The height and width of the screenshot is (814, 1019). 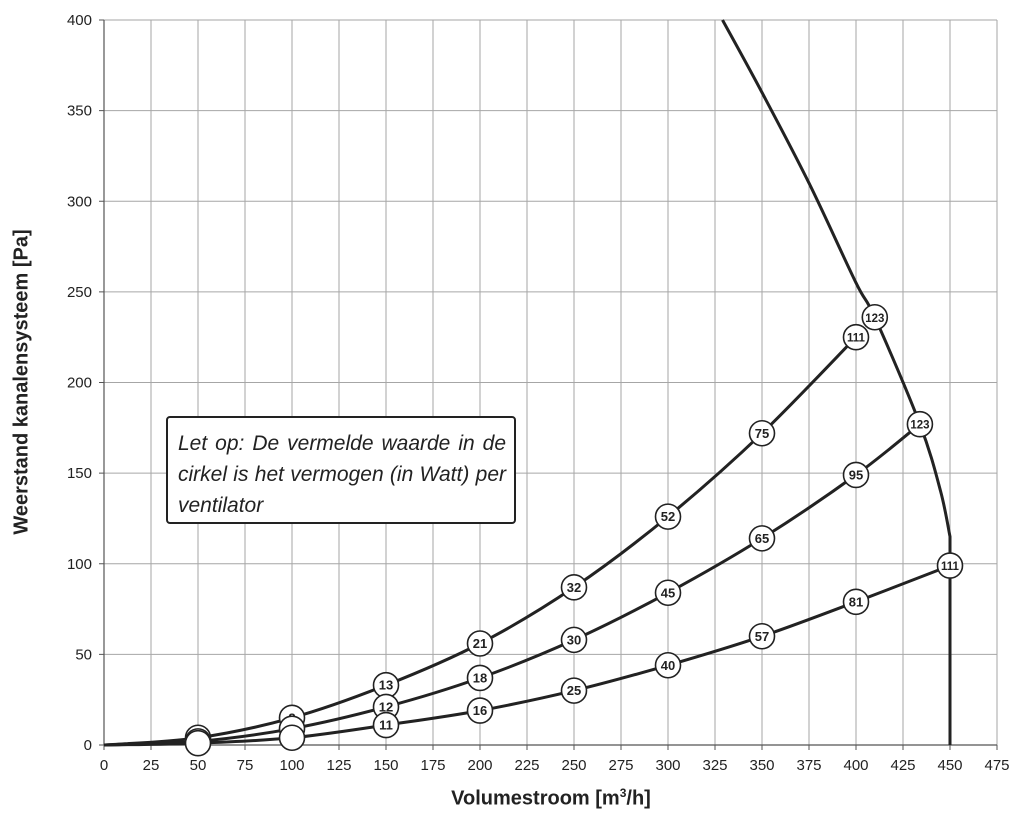 I want to click on x-tick-label: 75, so click(x=245, y=765).